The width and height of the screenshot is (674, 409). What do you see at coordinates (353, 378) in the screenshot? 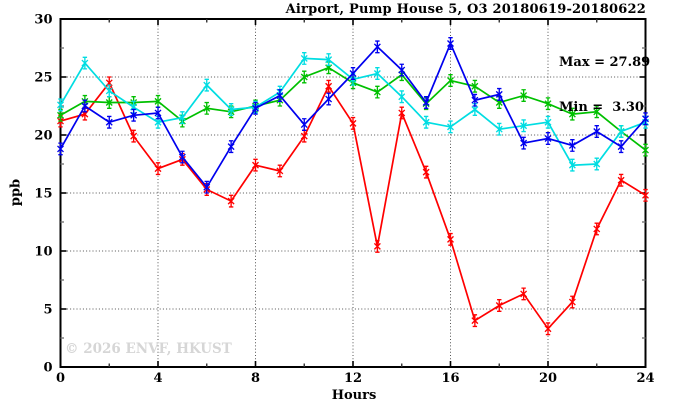
I see `x-tick-label: 12` at bounding box center [353, 378].